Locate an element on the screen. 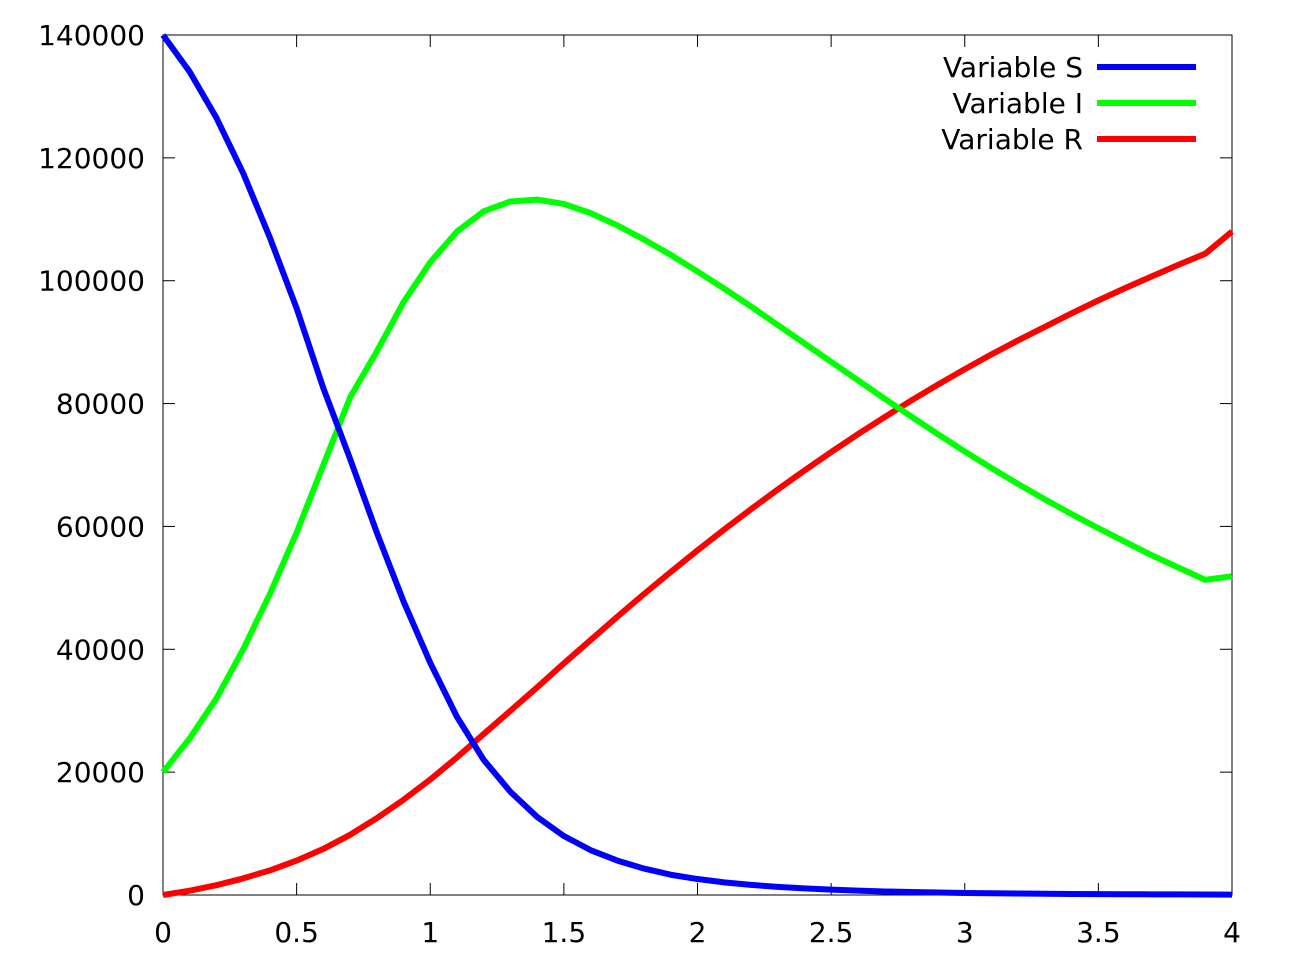  y-tick-label: 80000 is located at coordinates (100, 404).